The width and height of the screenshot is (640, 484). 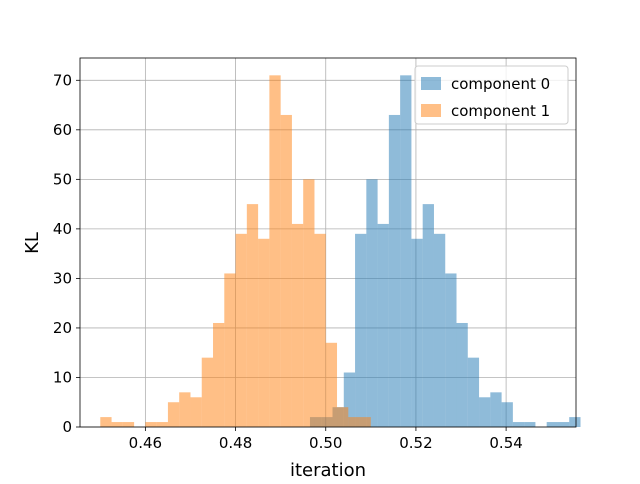 What do you see at coordinates (62, 278) in the screenshot?
I see `y-tick-label: 30` at bounding box center [62, 278].